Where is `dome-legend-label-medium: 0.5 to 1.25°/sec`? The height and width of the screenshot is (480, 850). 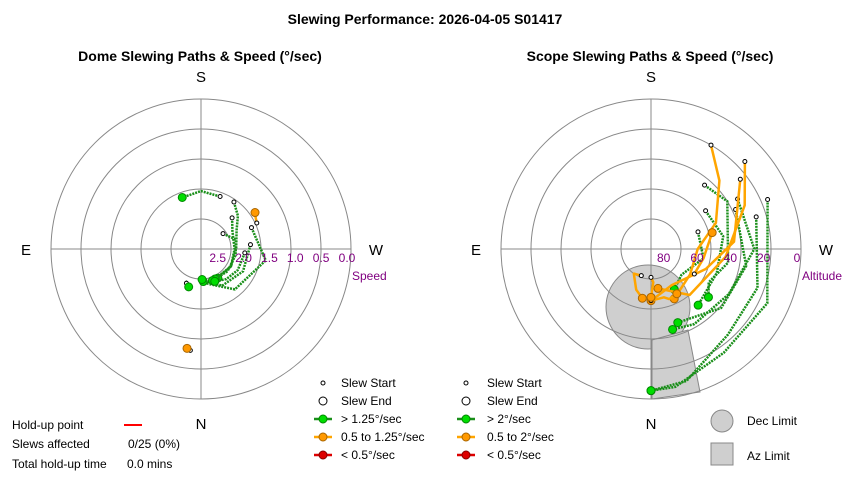 dome-legend-label-medium: 0.5 to 1.25°/sec is located at coordinates (383, 437).